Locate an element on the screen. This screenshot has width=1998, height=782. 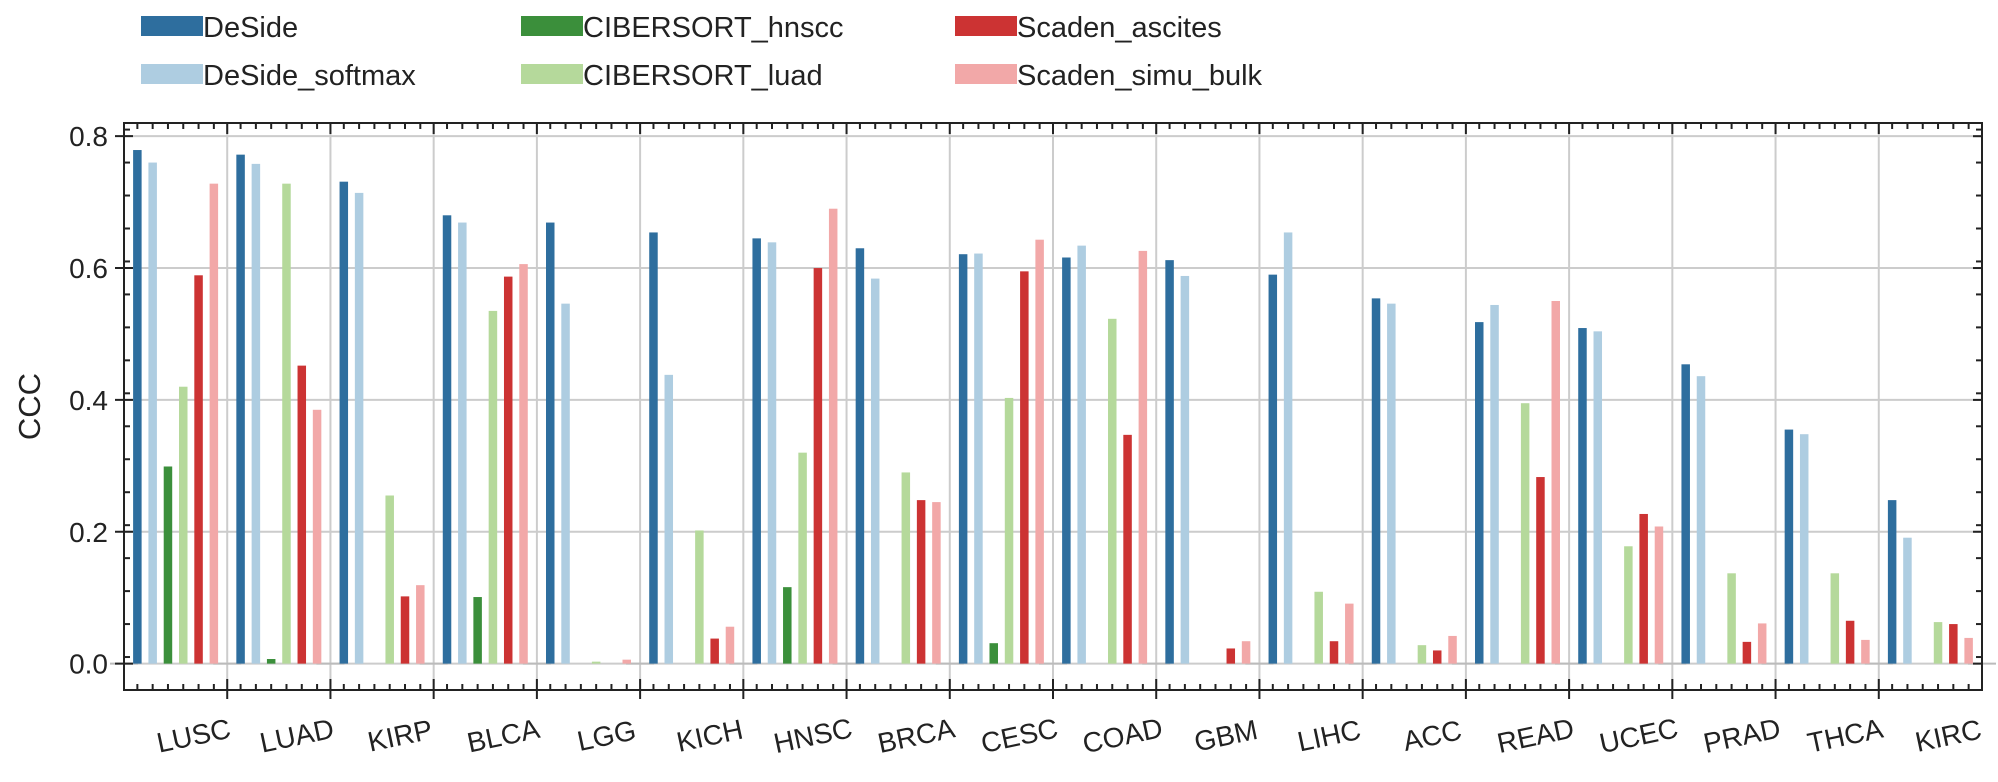
x-tick-label-gbm: GBM is located at coordinates (1225, 736).